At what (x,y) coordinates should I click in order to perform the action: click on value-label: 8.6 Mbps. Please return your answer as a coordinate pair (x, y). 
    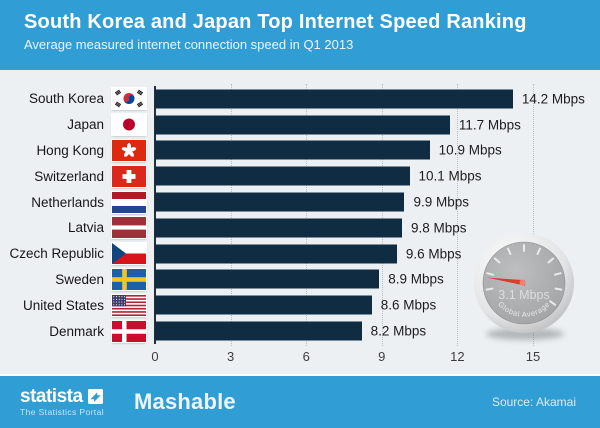
    Looking at the image, I should click on (408, 305).